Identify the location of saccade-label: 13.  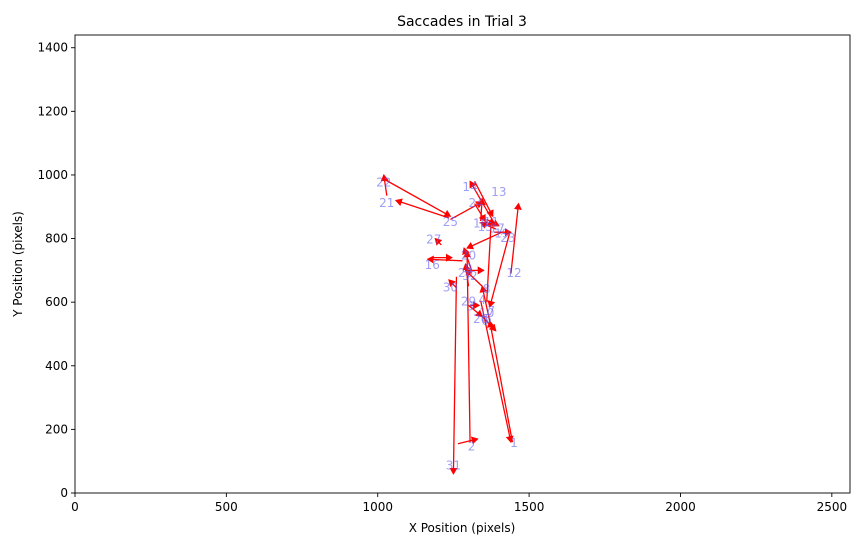
(498, 192).